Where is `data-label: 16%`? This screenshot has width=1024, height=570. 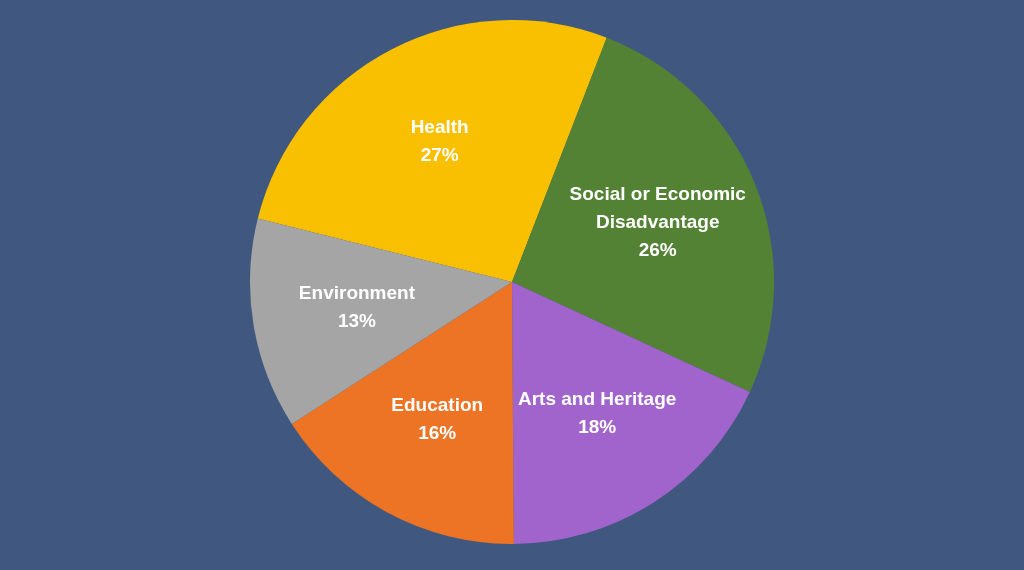
data-label: 16% is located at coordinates (437, 433).